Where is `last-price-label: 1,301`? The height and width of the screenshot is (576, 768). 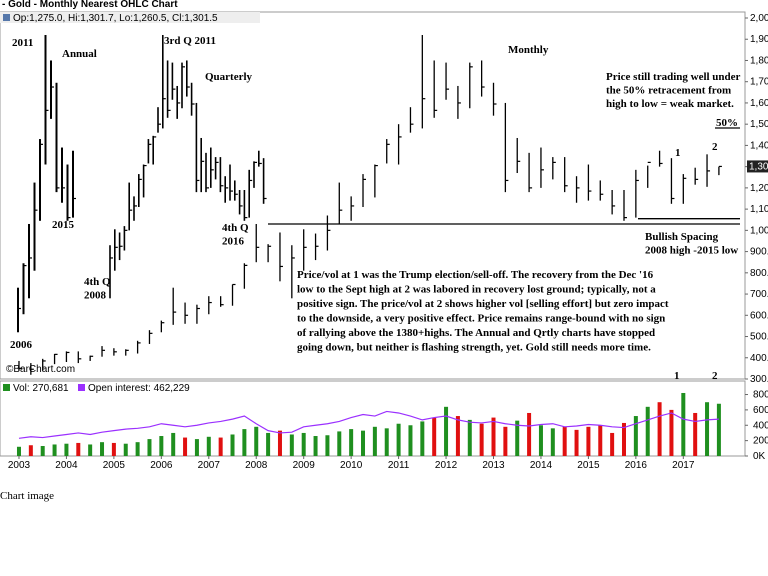 last-price-label: 1,301 is located at coordinates (758, 166).